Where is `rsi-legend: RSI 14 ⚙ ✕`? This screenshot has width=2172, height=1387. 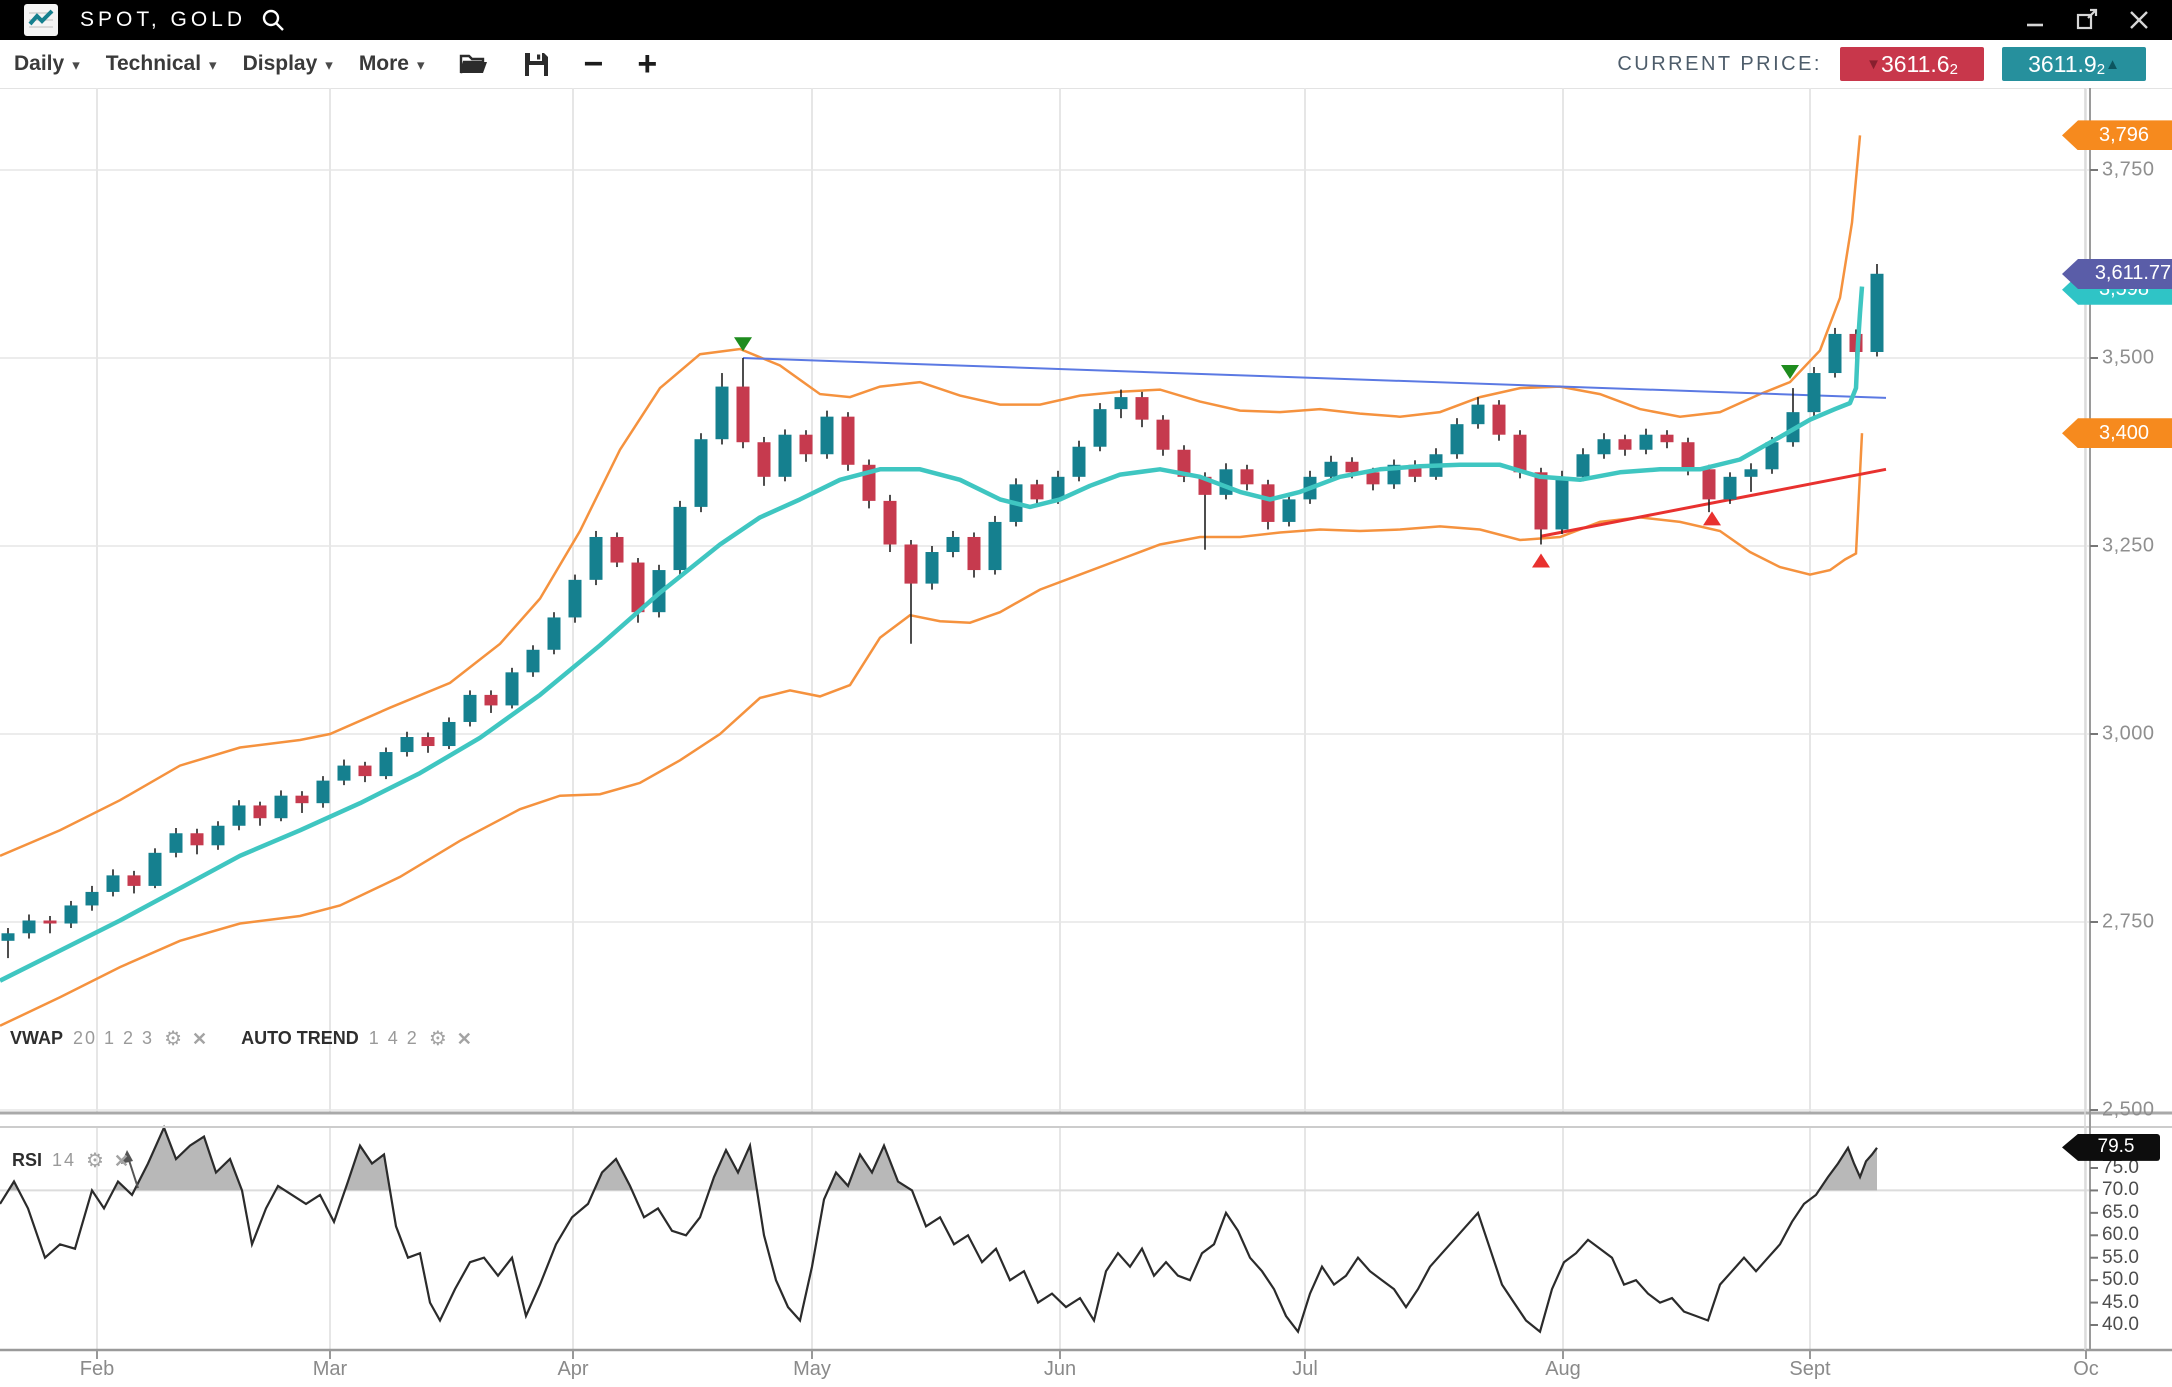 rsi-legend: RSI 14 ⚙ ✕ is located at coordinates (71, 1160).